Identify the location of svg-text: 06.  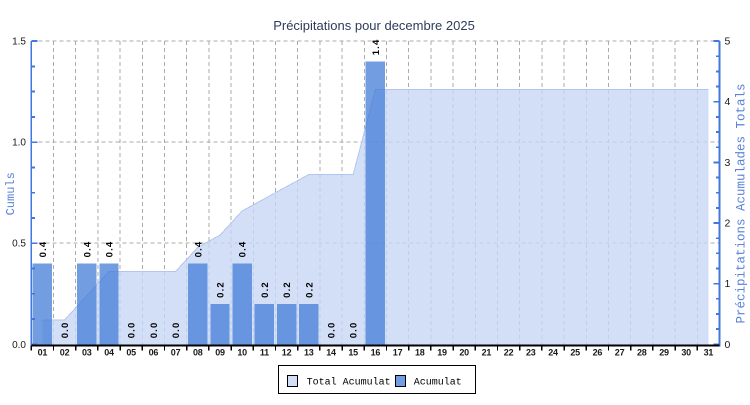
(154, 353).